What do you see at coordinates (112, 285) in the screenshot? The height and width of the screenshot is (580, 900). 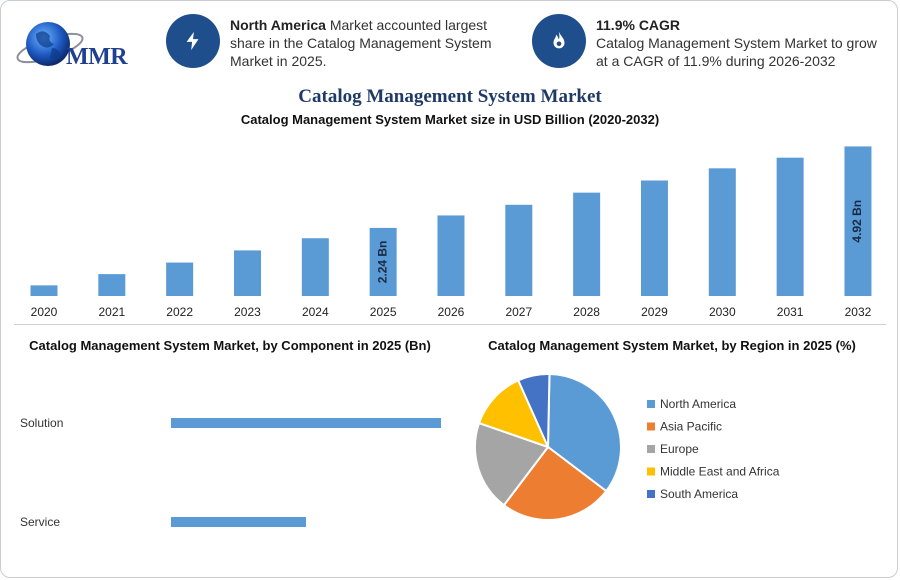 I see `bar-2021` at bounding box center [112, 285].